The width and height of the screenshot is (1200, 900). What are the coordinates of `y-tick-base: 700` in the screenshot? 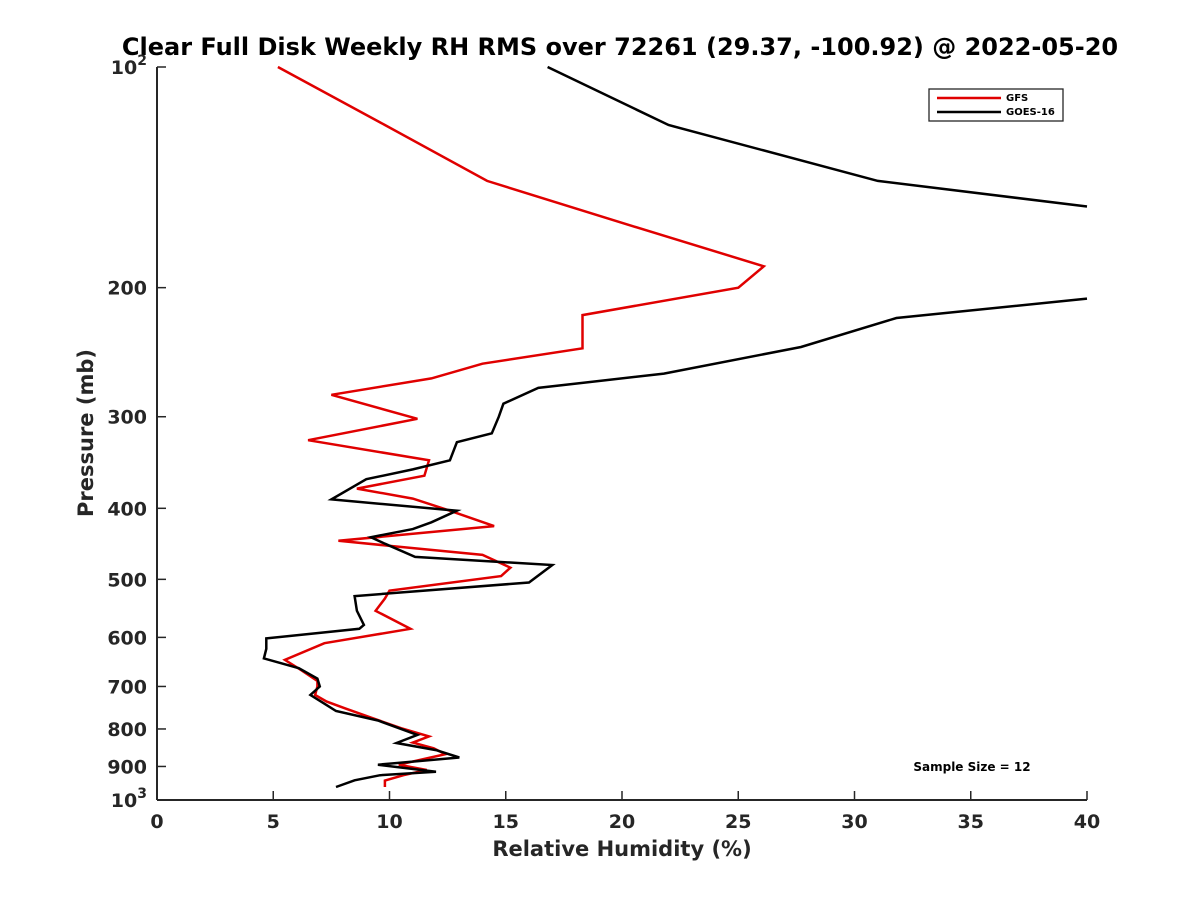 It's located at (127, 687).